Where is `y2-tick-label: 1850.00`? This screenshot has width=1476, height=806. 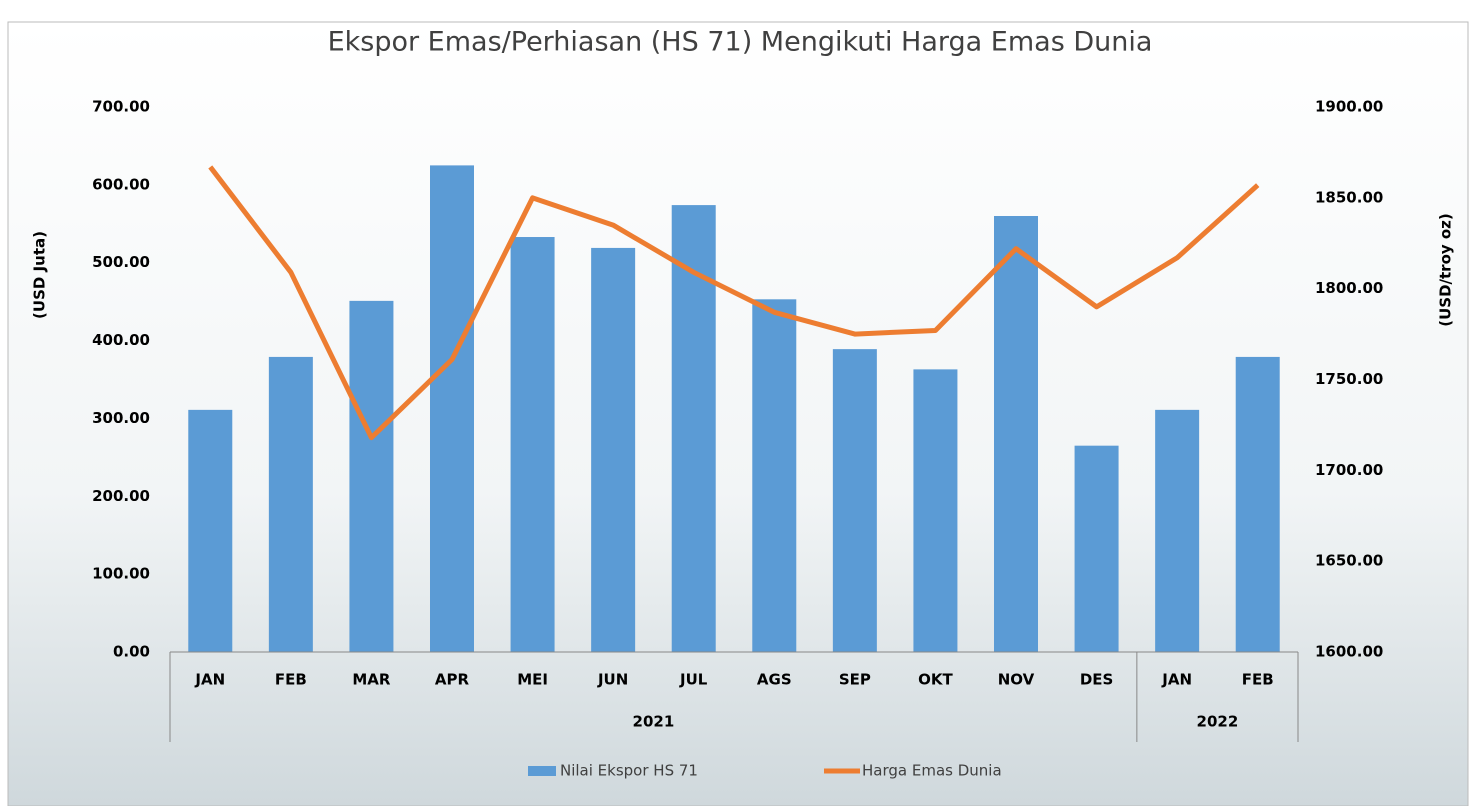 y2-tick-label: 1850.00 is located at coordinates (1349, 197).